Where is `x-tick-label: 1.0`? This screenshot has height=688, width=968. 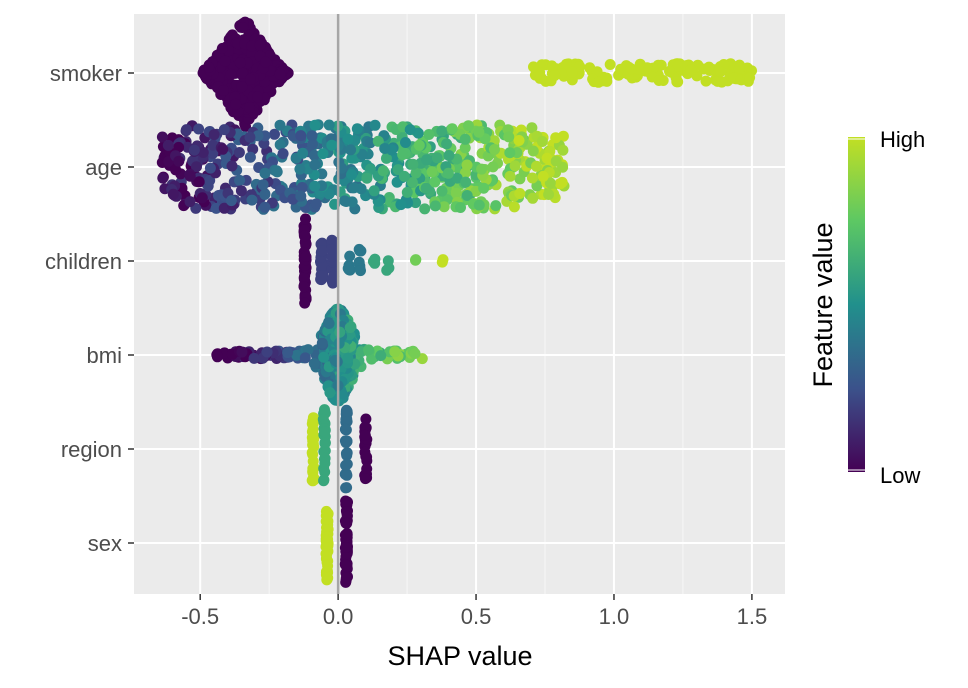 x-tick-label: 1.0 is located at coordinates (614, 616).